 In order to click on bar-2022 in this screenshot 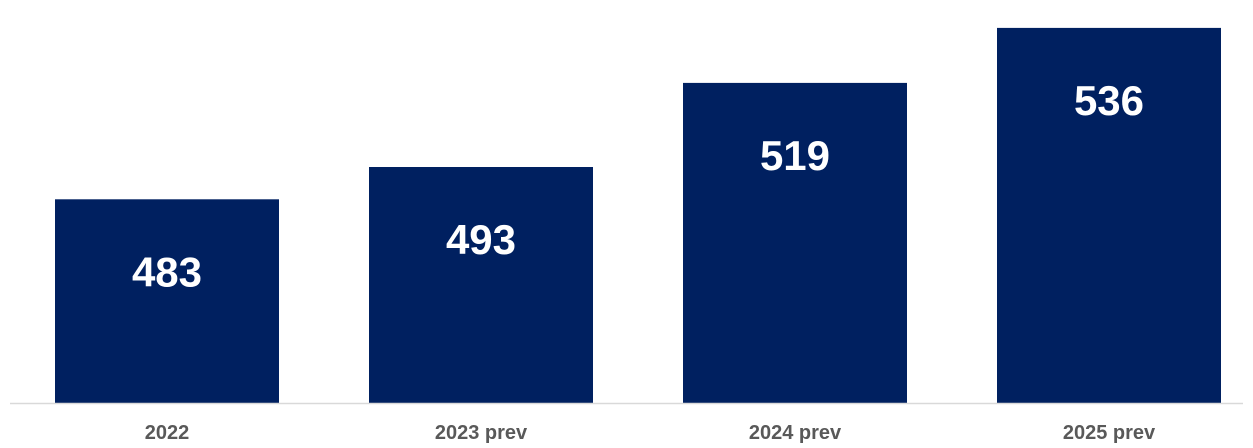, I will do `click(167, 301)`.